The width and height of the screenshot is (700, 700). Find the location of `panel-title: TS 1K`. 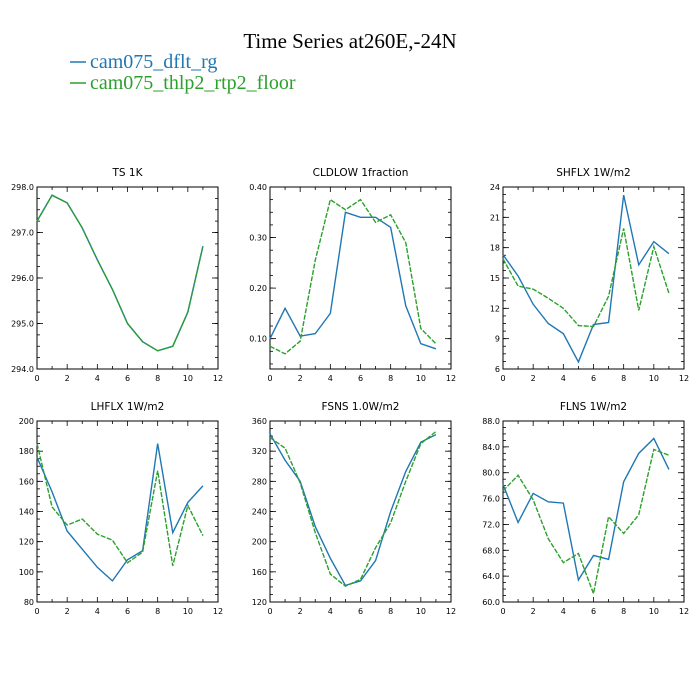

panel-title: TS 1K is located at coordinates (128, 173).